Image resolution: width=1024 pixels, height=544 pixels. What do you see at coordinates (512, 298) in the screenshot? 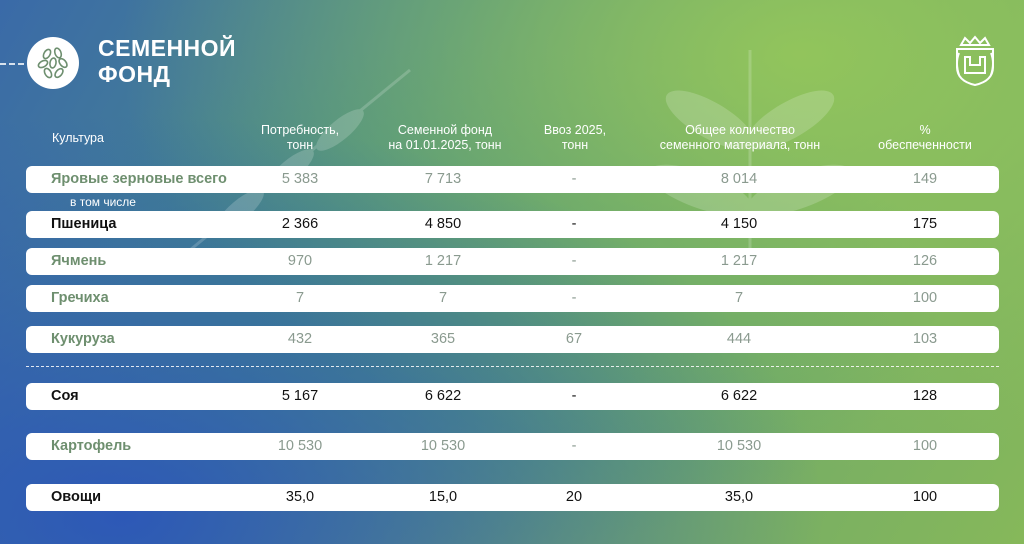
I see `table-row-buckwheat: Гречиха 7 7 - 7 100` at bounding box center [512, 298].